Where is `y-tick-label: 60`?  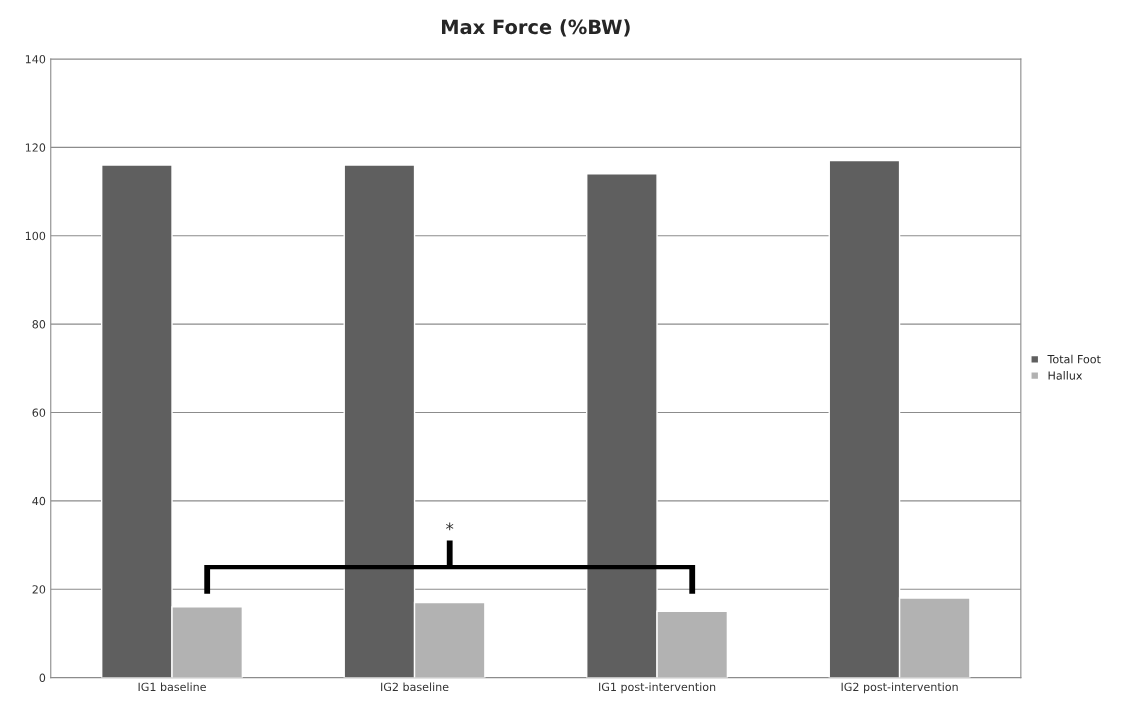 y-tick-label: 60 is located at coordinates (39, 412).